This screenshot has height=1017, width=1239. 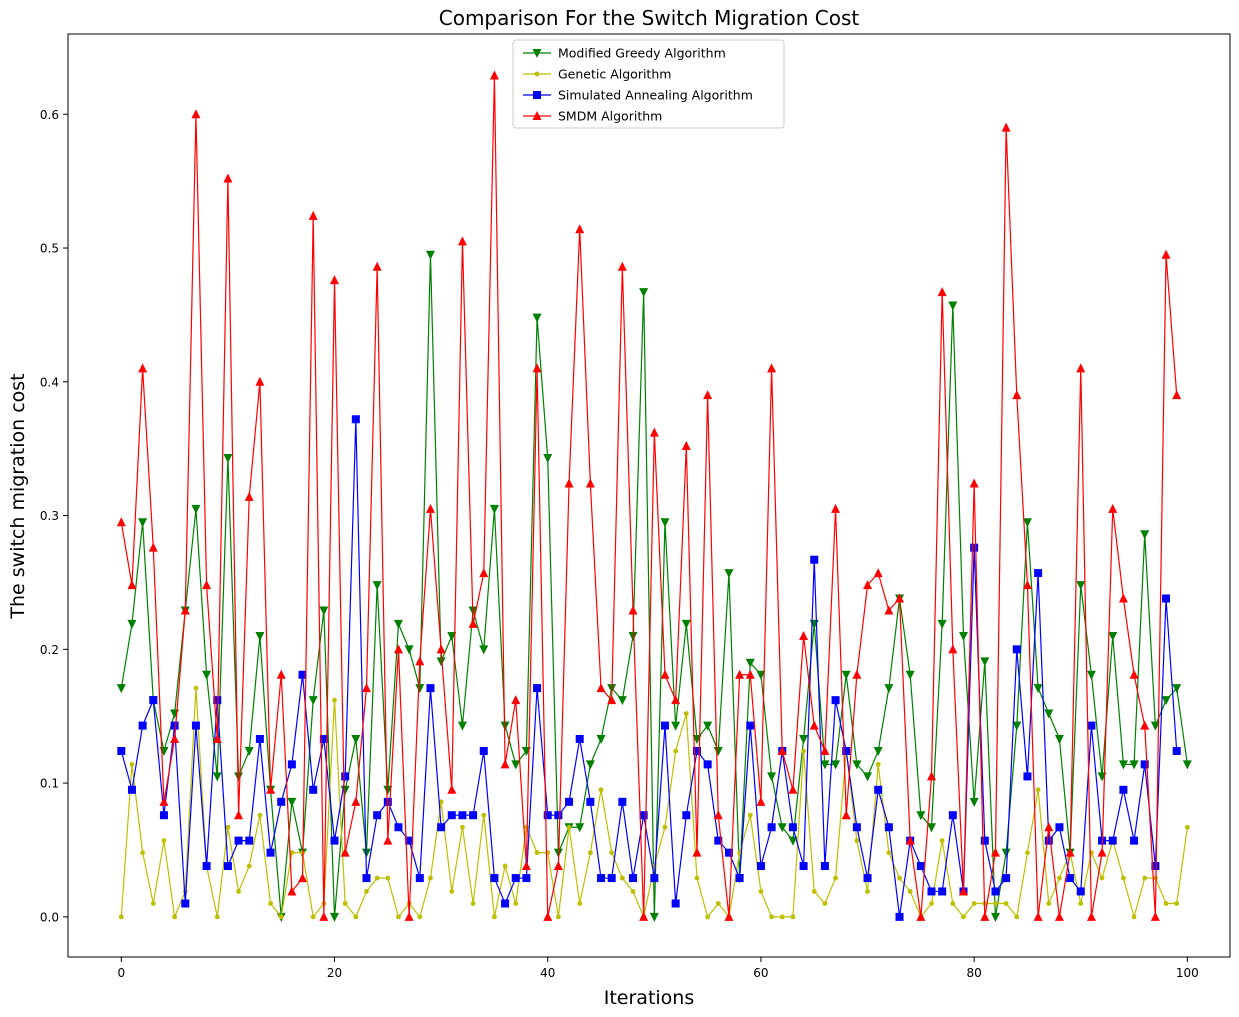 I want to click on legend-label: Modified Greedy Algorithm, so click(x=642, y=53).